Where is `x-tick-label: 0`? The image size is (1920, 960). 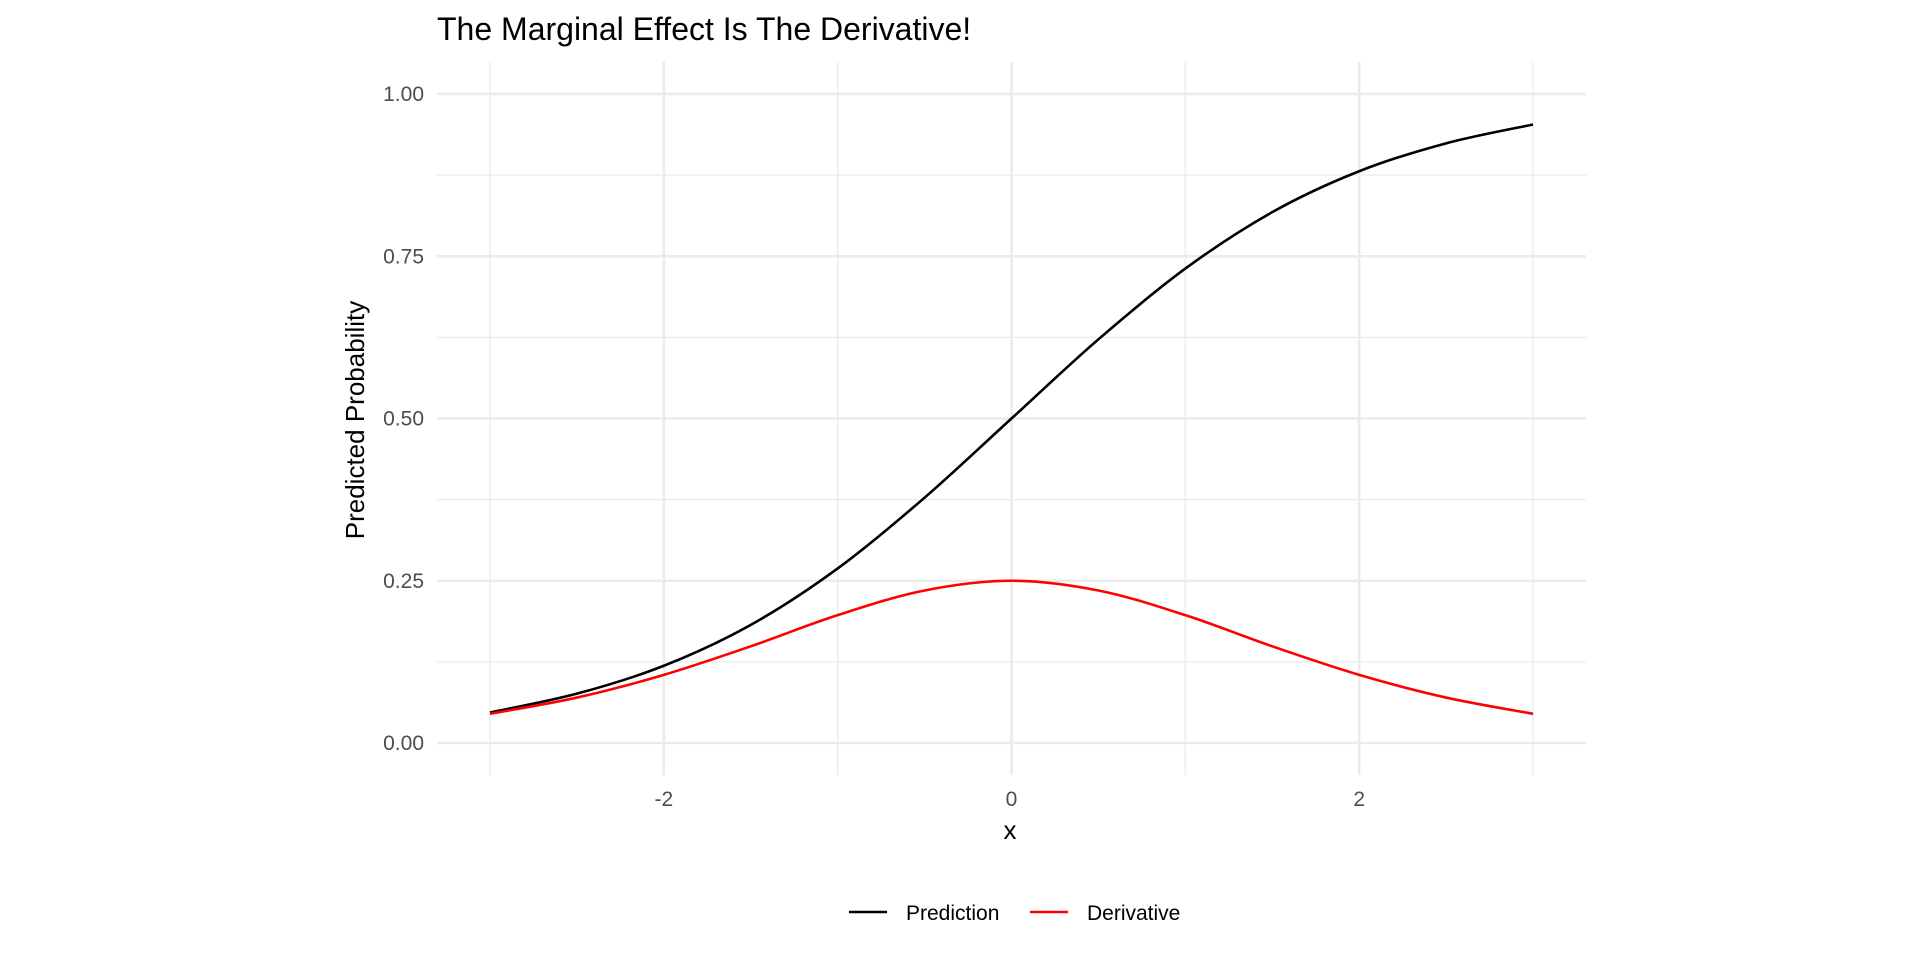
x-tick-label: 0 is located at coordinates (1012, 799).